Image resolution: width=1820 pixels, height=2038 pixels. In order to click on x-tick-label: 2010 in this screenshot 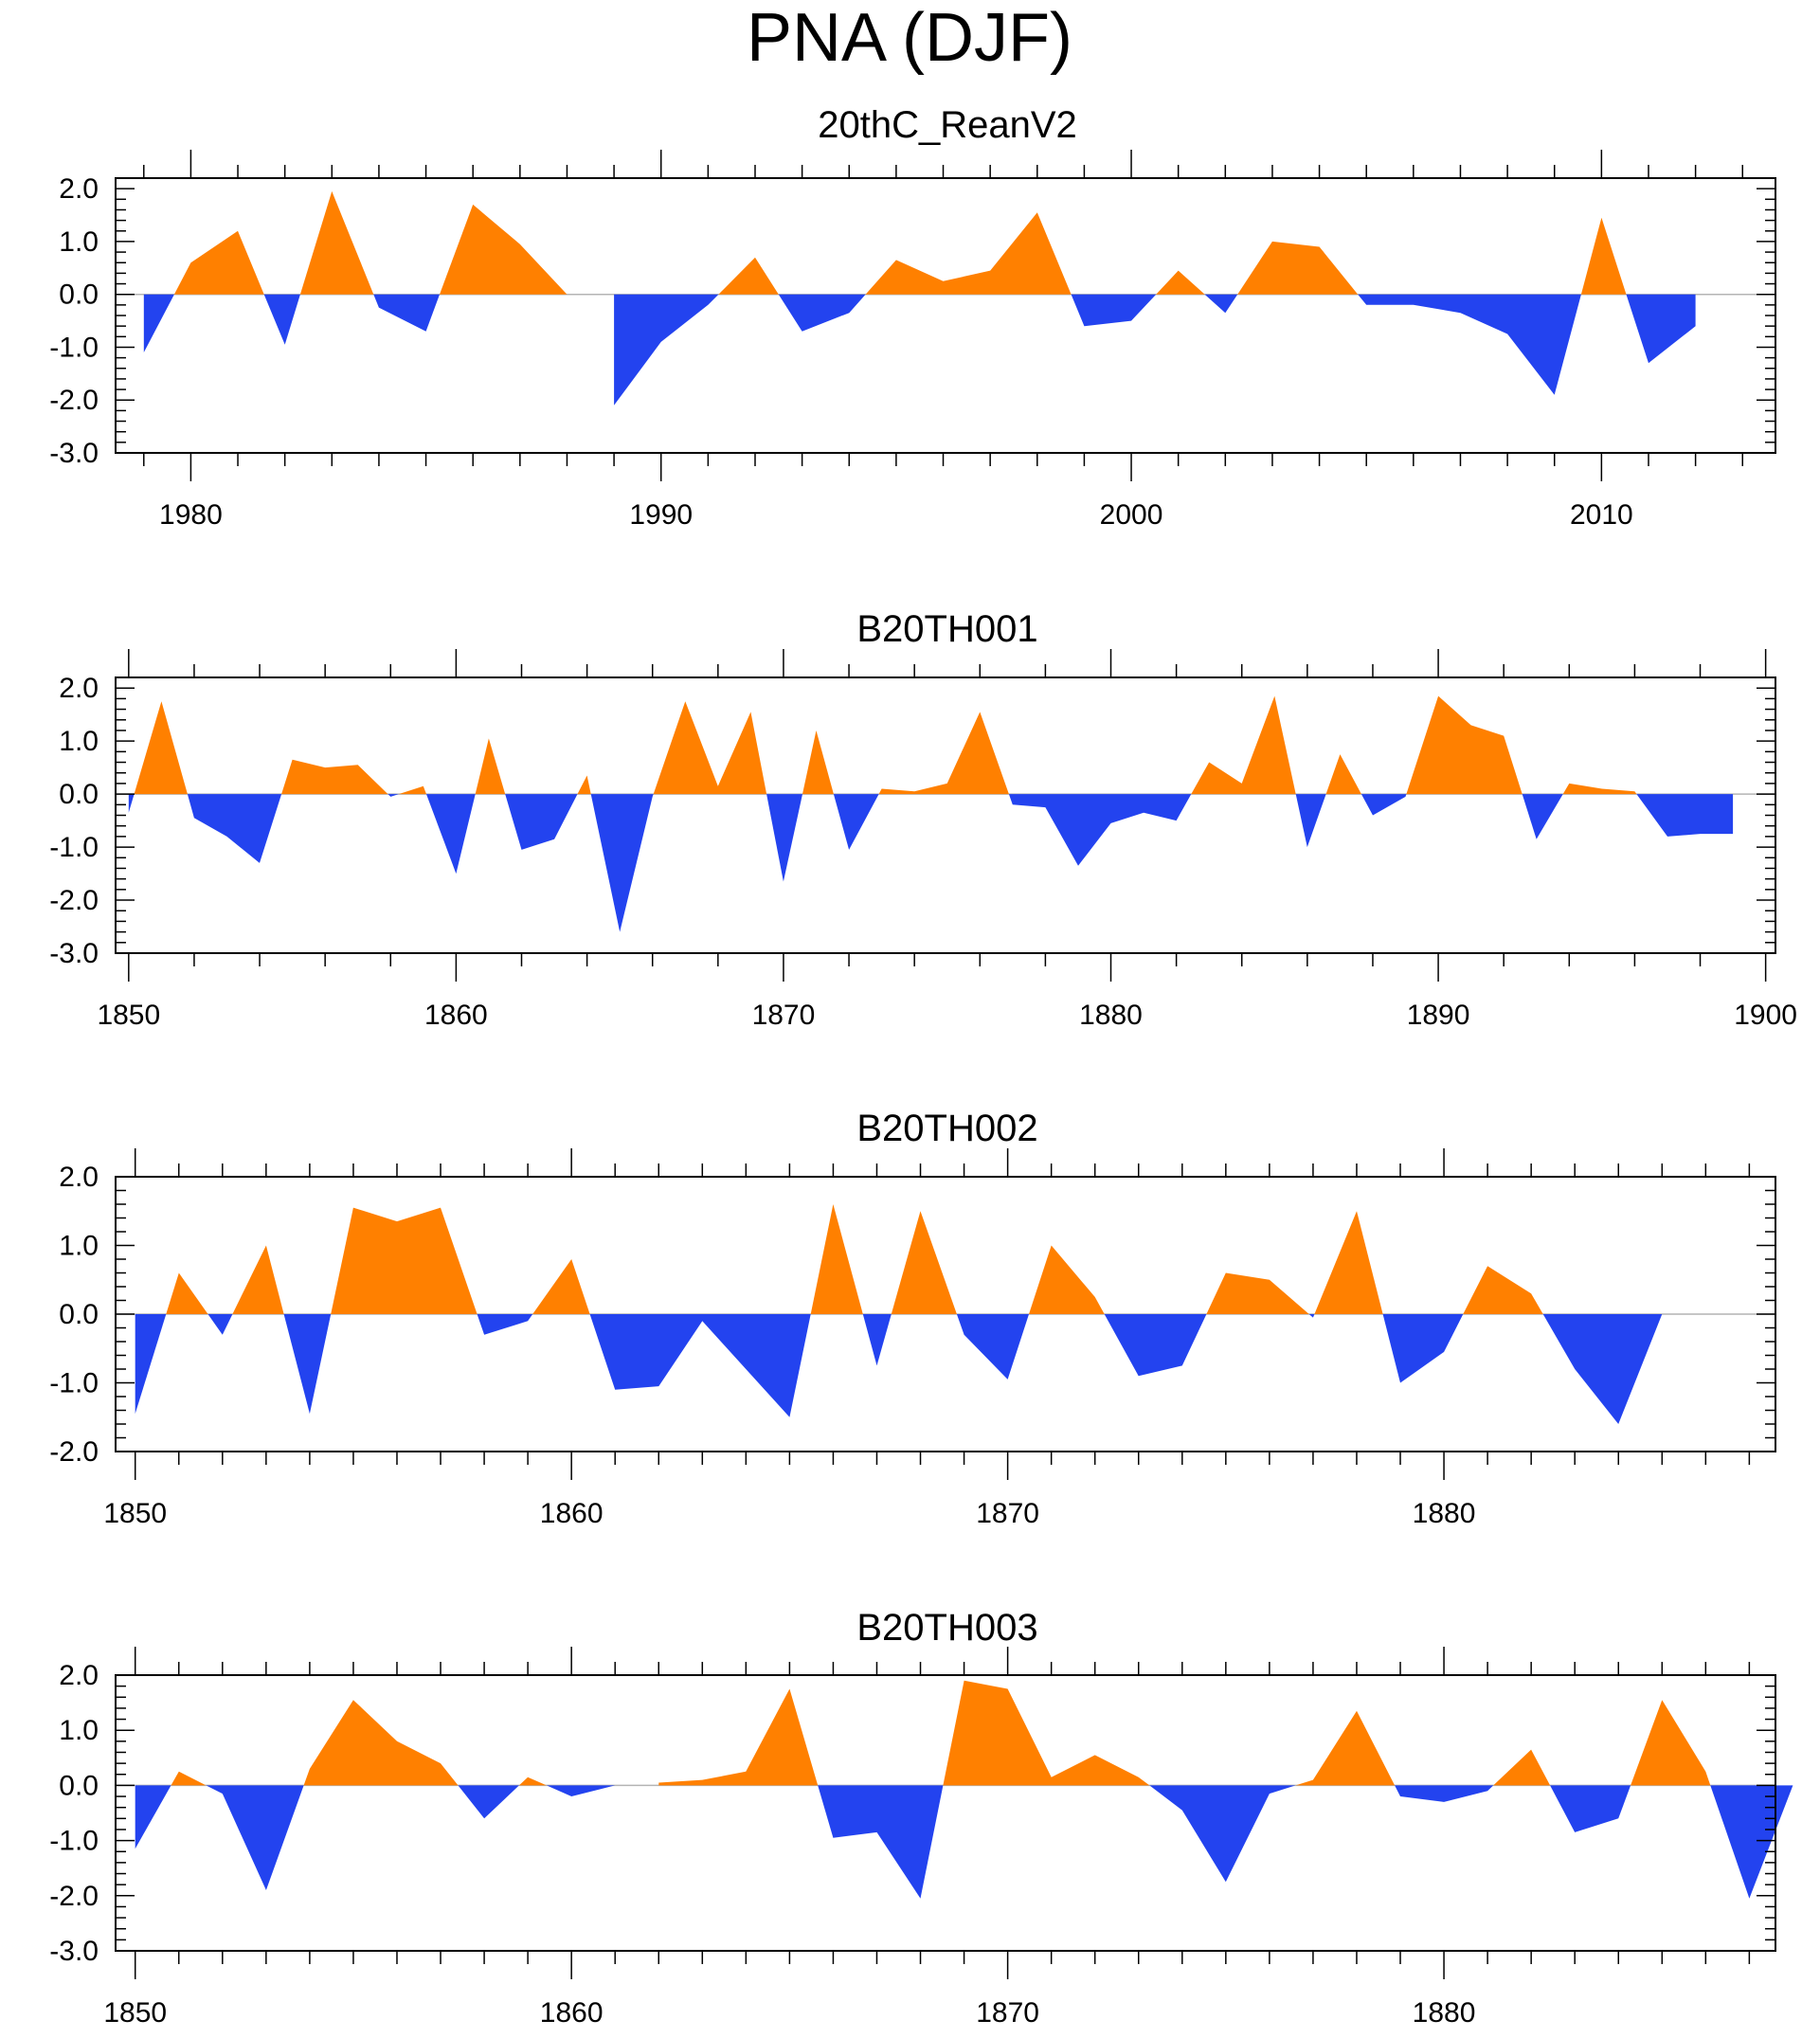, I will do `click(1601, 515)`.